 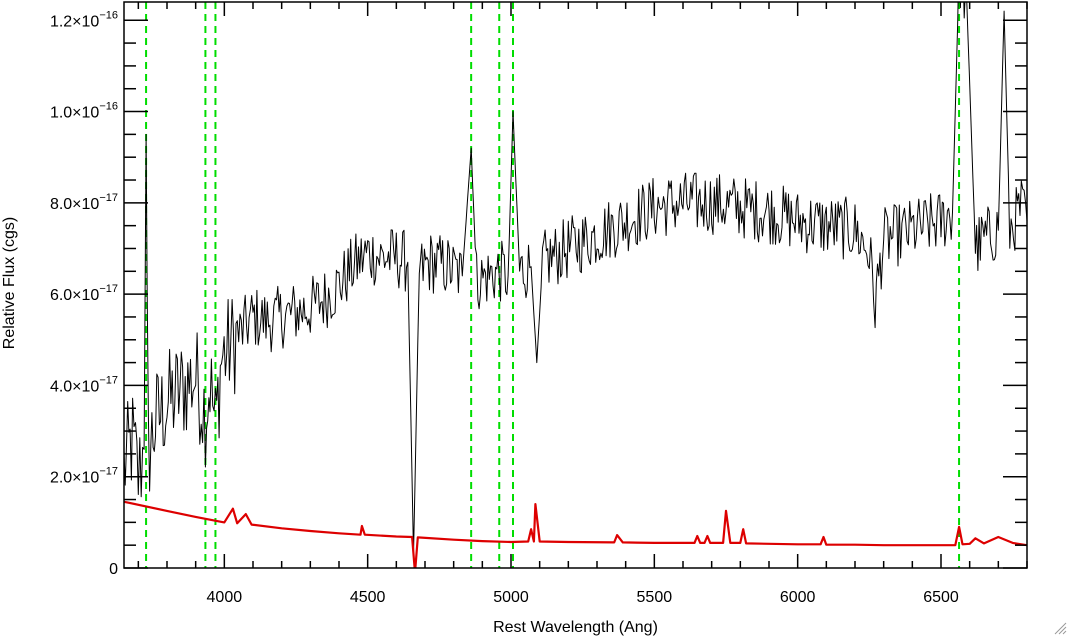 What do you see at coordinates (655, 597) in the screenshot?
I see `x-tick-label: 5500` at bounding box center [655, 597].